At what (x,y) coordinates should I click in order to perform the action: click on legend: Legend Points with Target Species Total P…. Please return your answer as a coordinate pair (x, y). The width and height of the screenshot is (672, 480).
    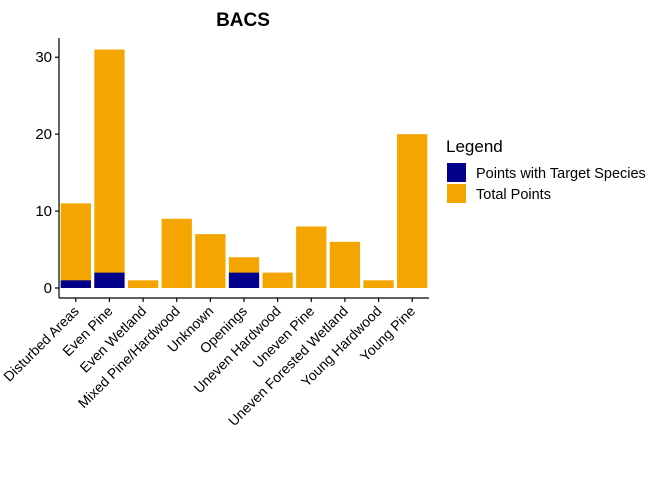
    Looking at the image, I should click on (546, 170).